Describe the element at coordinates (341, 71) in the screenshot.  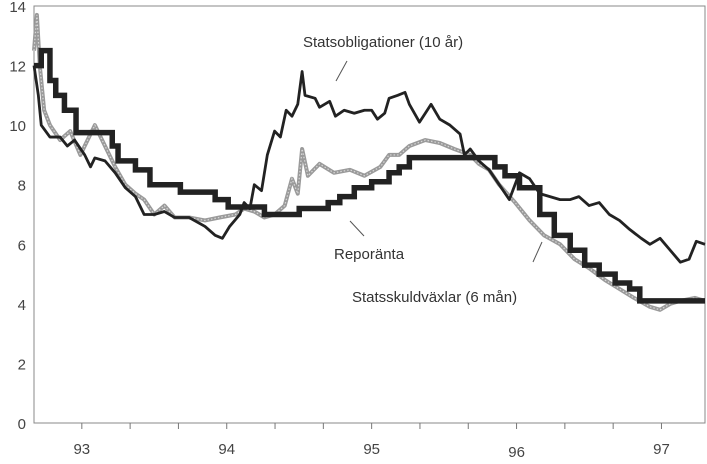
I see `leader-statsobligationer` at that location.